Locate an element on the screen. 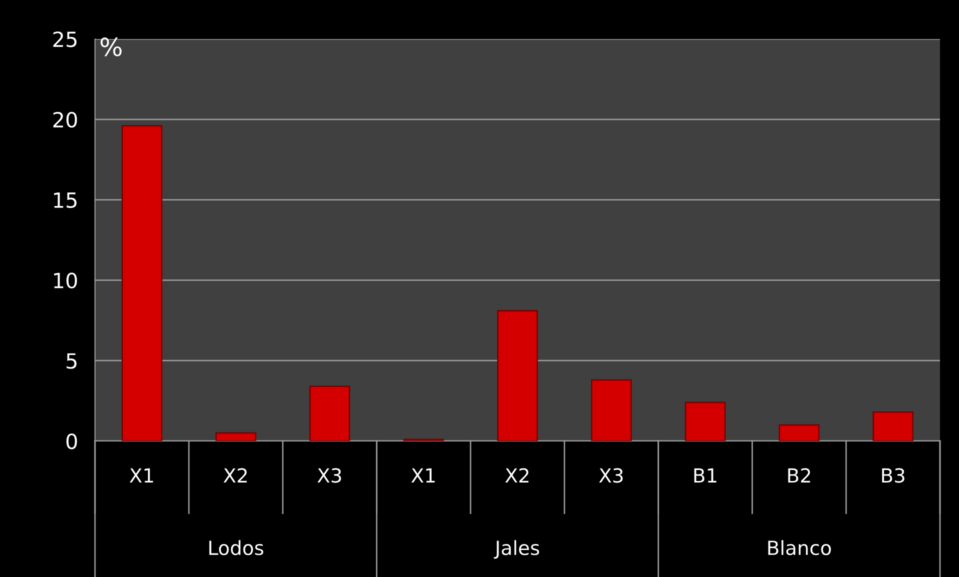 Image resolution: width=959 pixels, height=577 pixels. y-tick-label: 25 is located at coordinates (65, 39).